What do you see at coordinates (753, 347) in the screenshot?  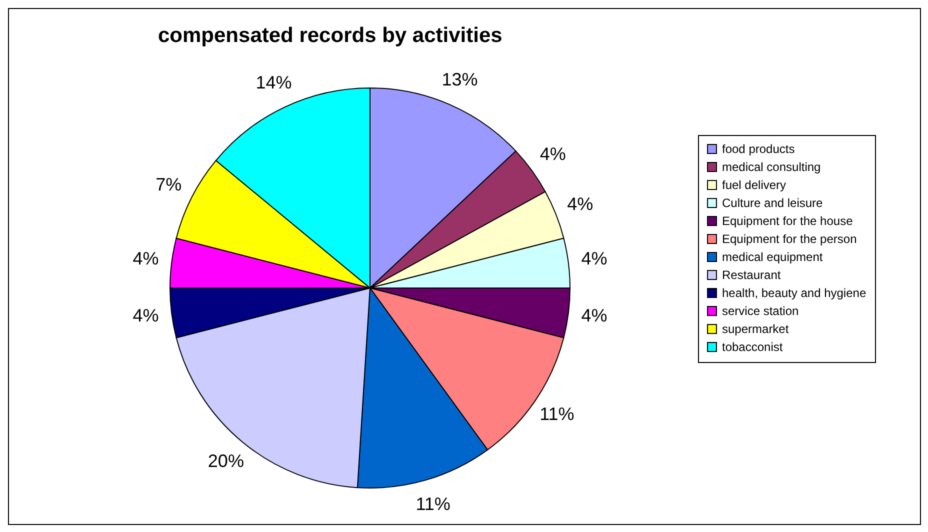 I see `legend-label: tobacconist` at bounding box center [753, 347].